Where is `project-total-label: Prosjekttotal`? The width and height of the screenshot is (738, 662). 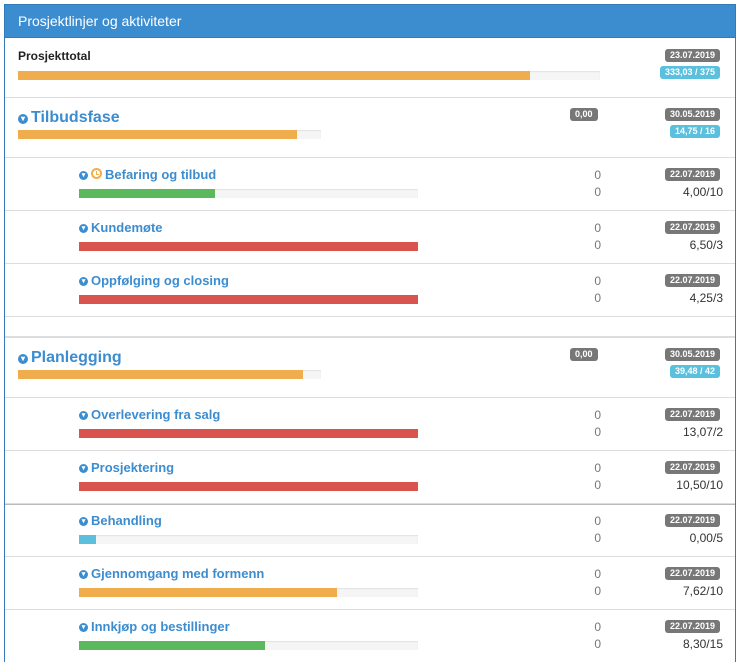
project-total-label: Prosjekttotal is located at coordinates (54, 56).